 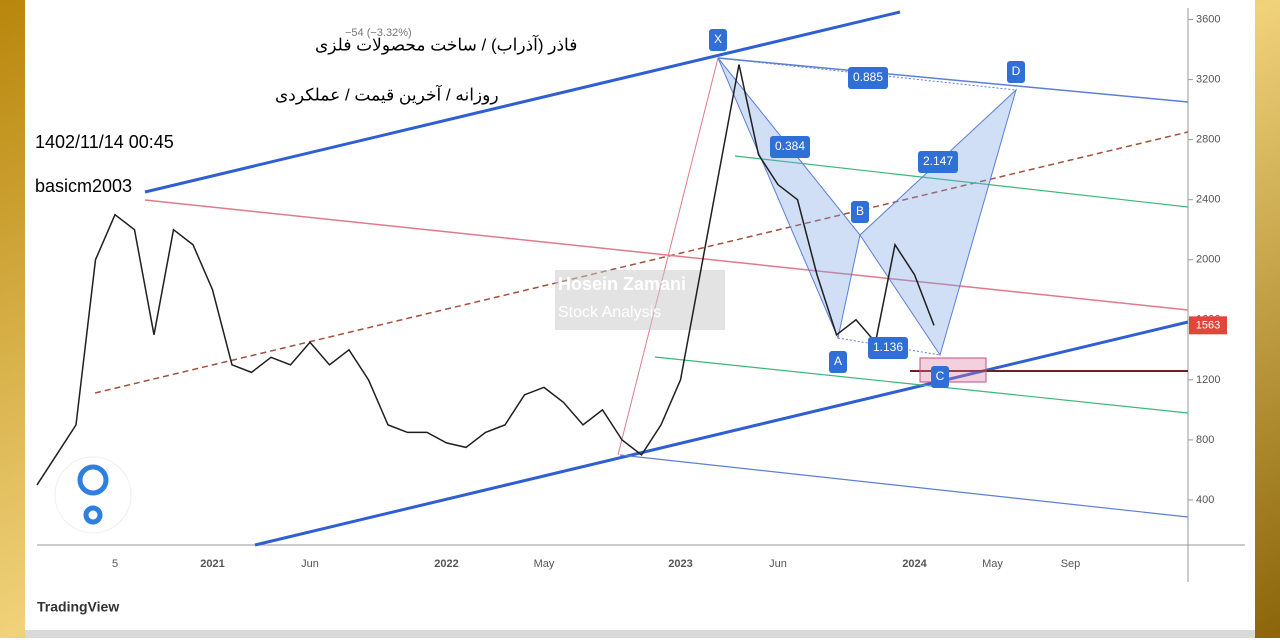 I want to click on author: basicm2003, so click(x=83, y=186).